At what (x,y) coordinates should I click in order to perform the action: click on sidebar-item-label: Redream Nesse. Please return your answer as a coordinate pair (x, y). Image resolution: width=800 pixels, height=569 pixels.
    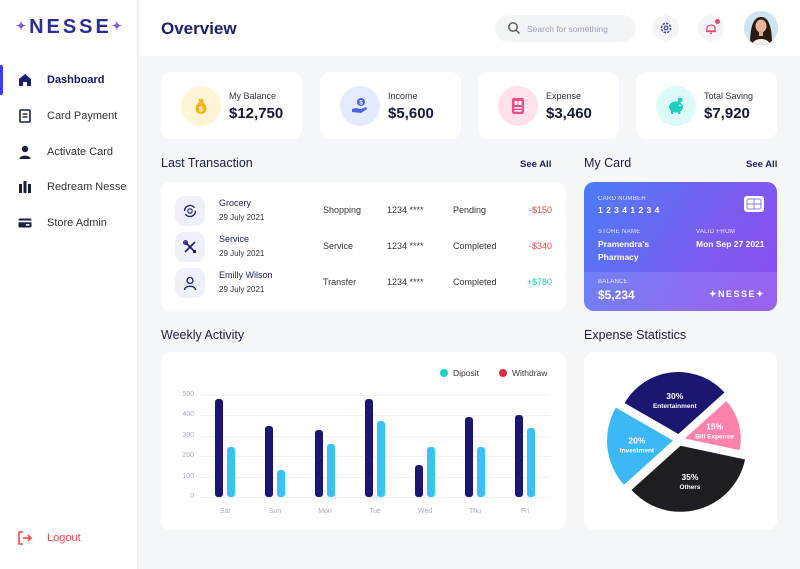
    Looking at the image, I should click on (87, 187).